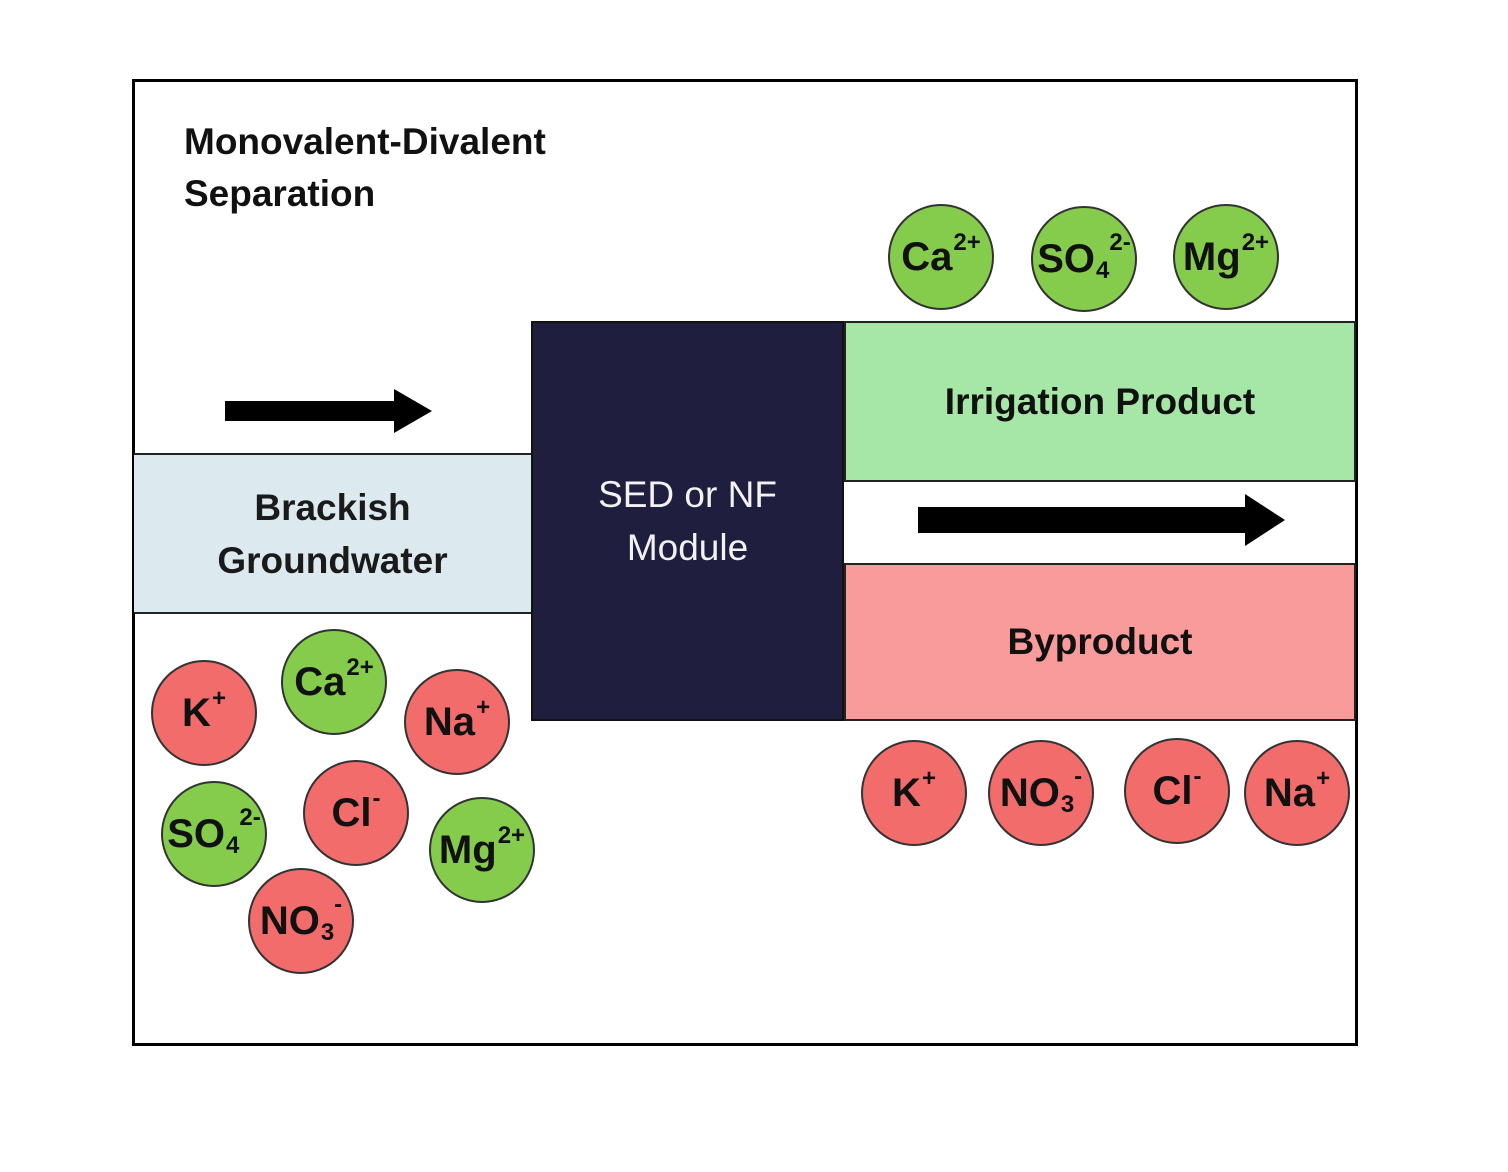  I want to click on diagram-title: Monovalent-Divalent Separation, so click(365, 168).